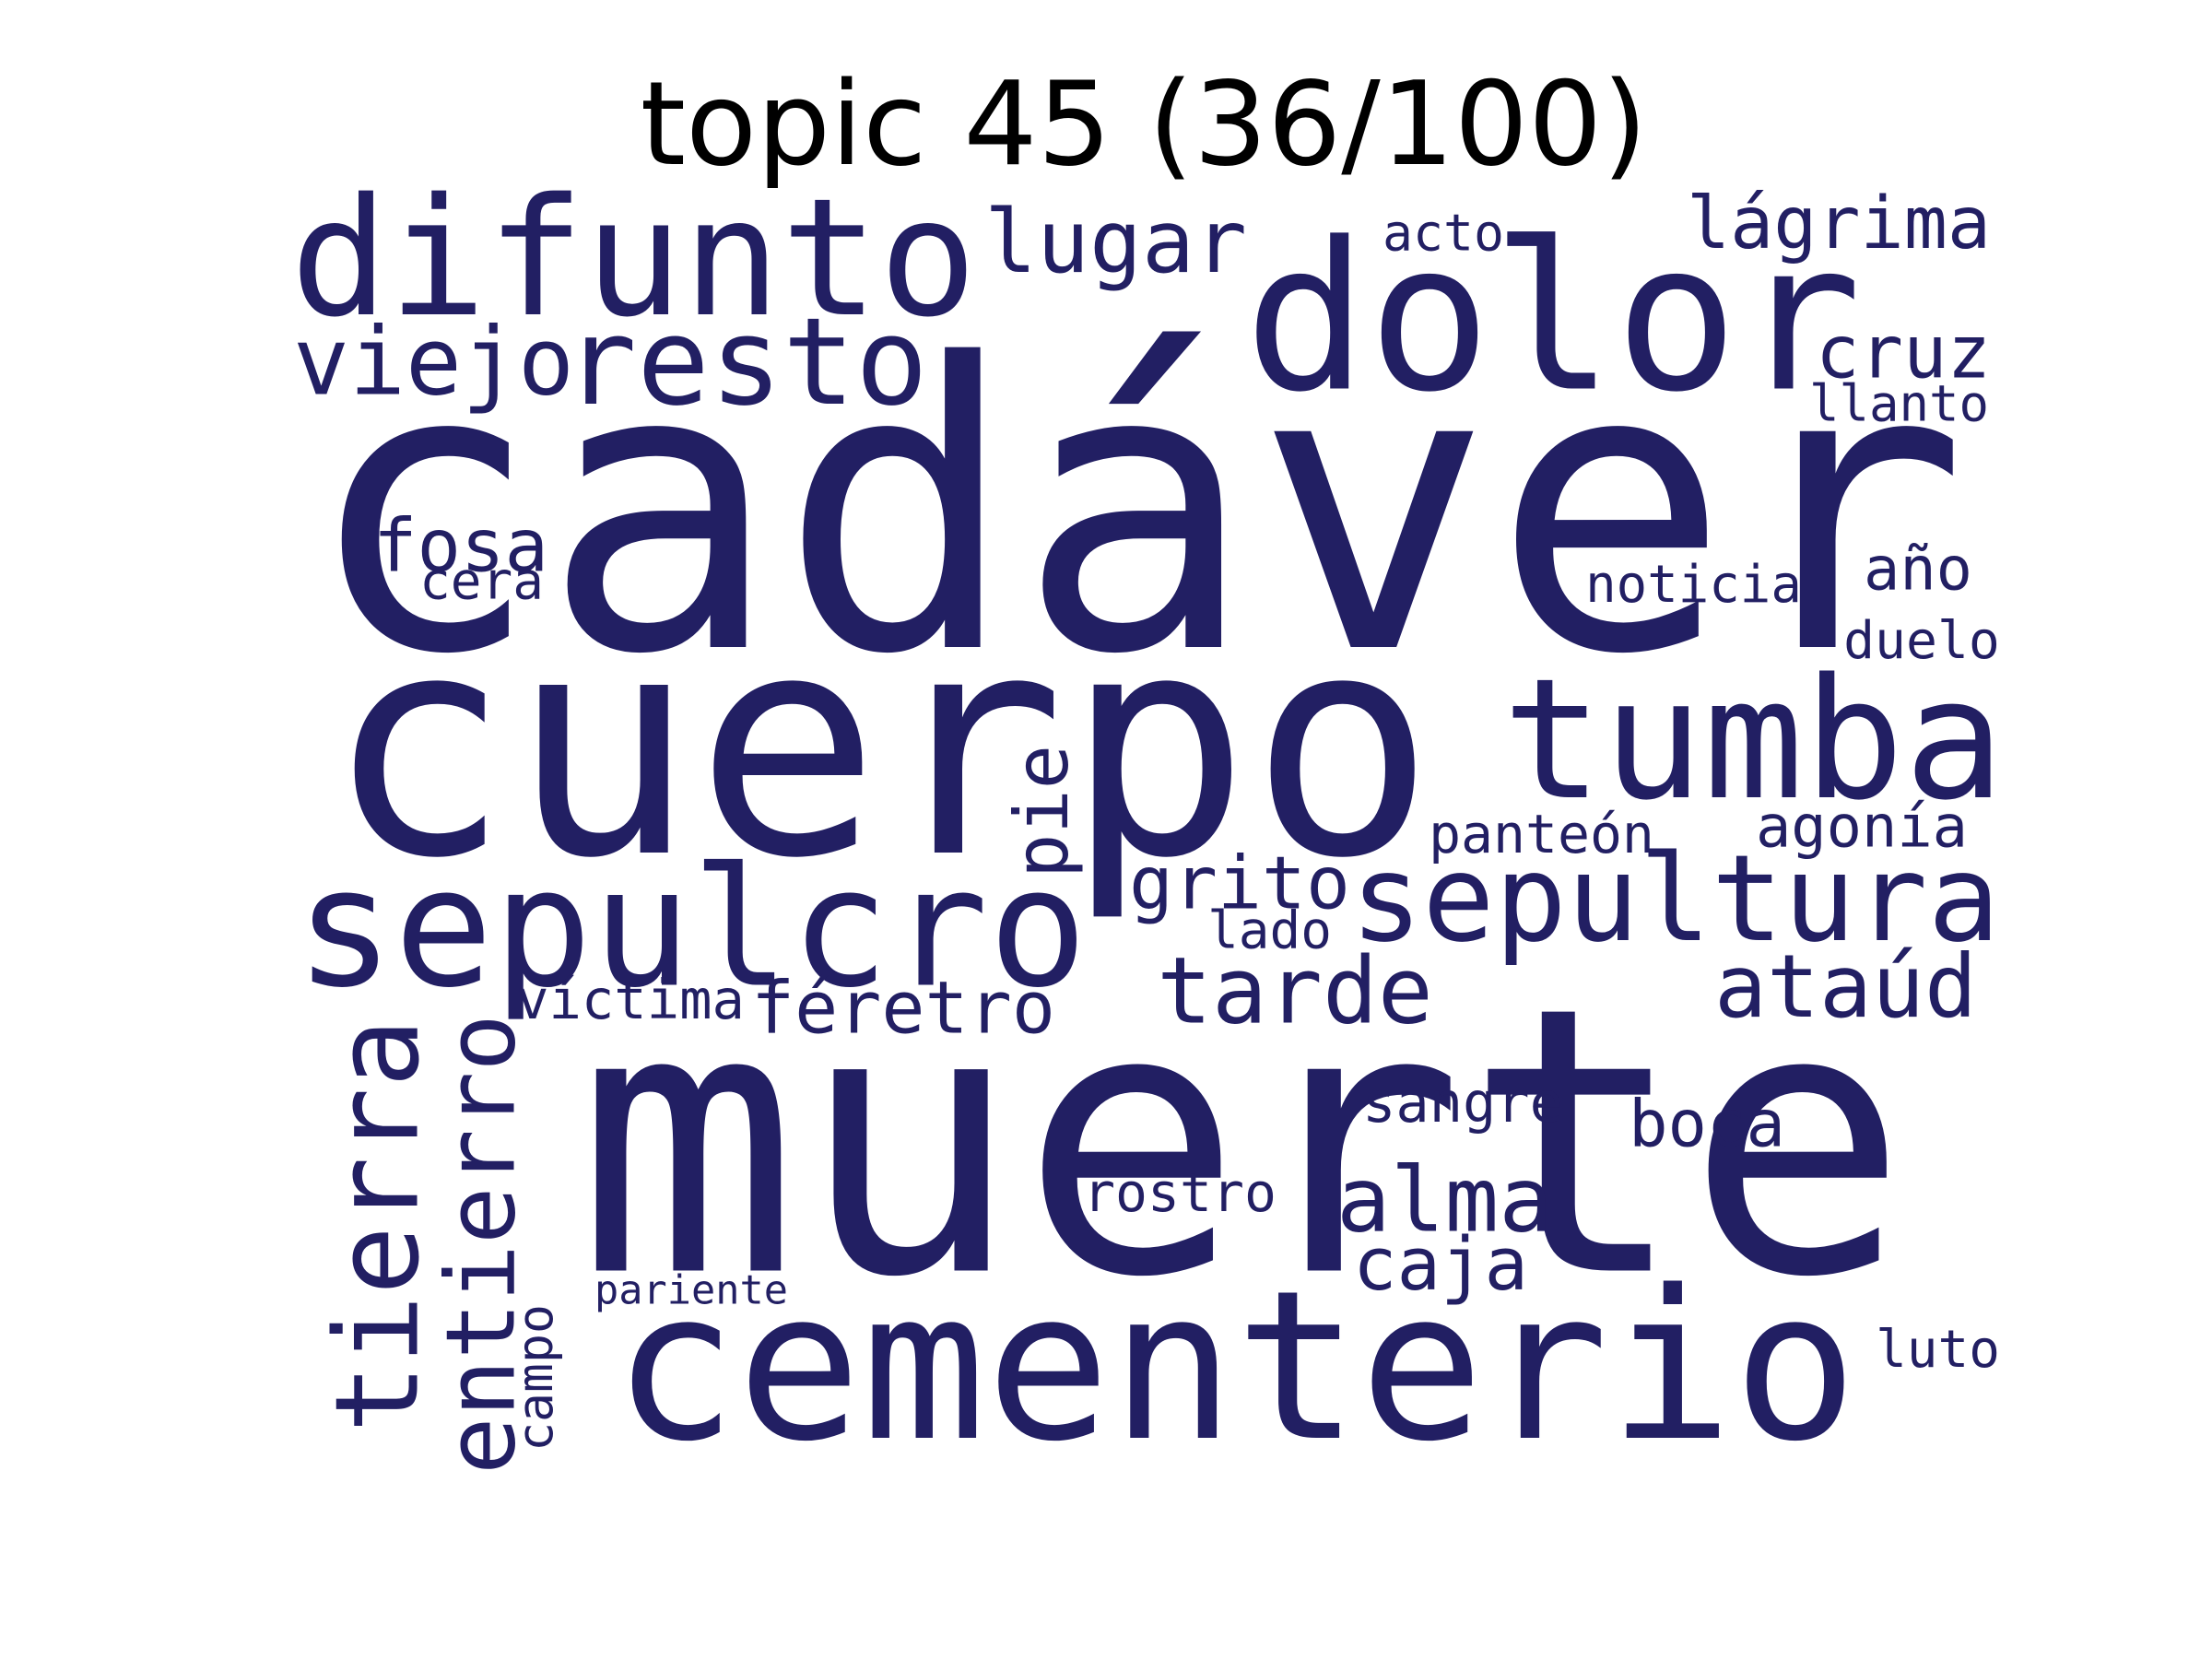  What do you see at coordinates (1462, 1103) in the screenshot?
I see `word-30: sangre` at bounding box center [1462, 1103].